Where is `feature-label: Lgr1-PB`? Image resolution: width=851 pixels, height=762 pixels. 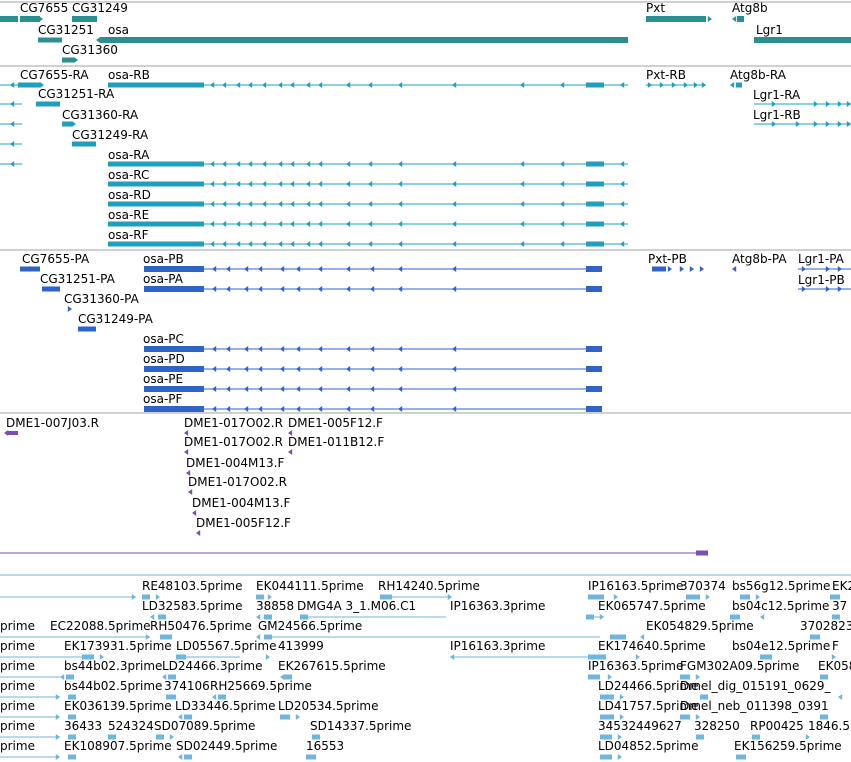
feature-label: Lgr1-PB is located at coordinates (821, 280).